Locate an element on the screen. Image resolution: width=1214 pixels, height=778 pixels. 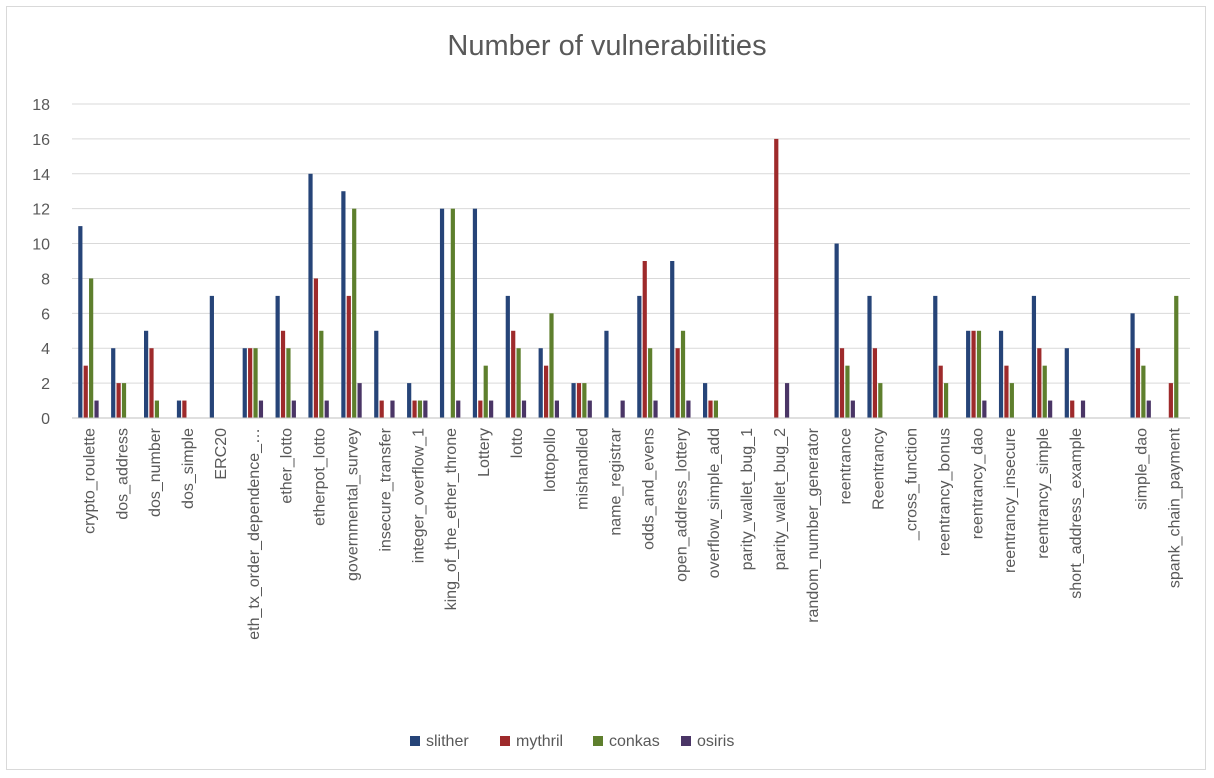
series-osiris is located at coordinates (622, 400).